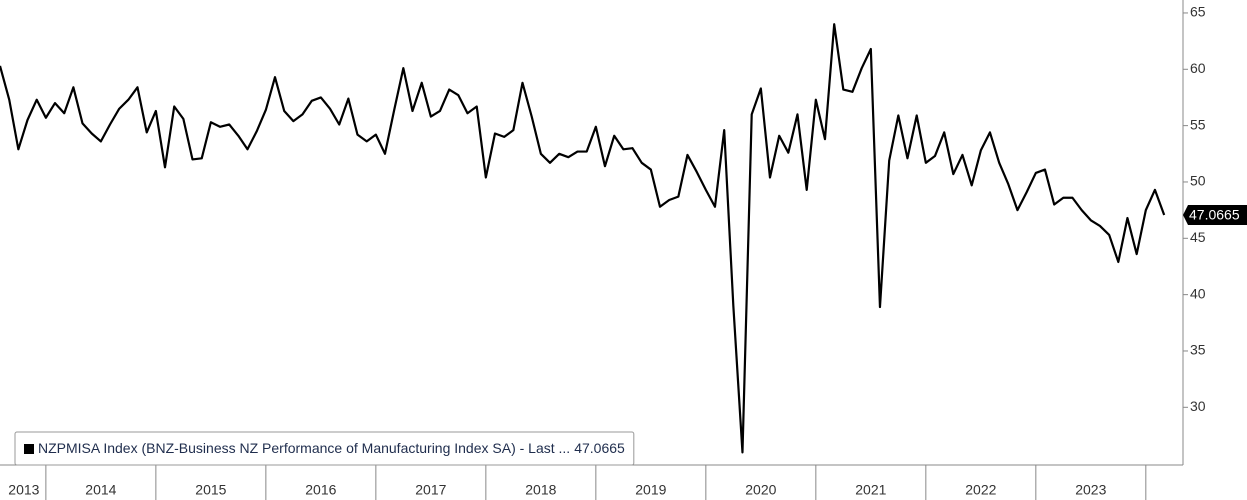  What do you see at coordinates (100, 490) in the screenshot?
I see `x-tick-label: 2014` at bounding box center [100, 490].